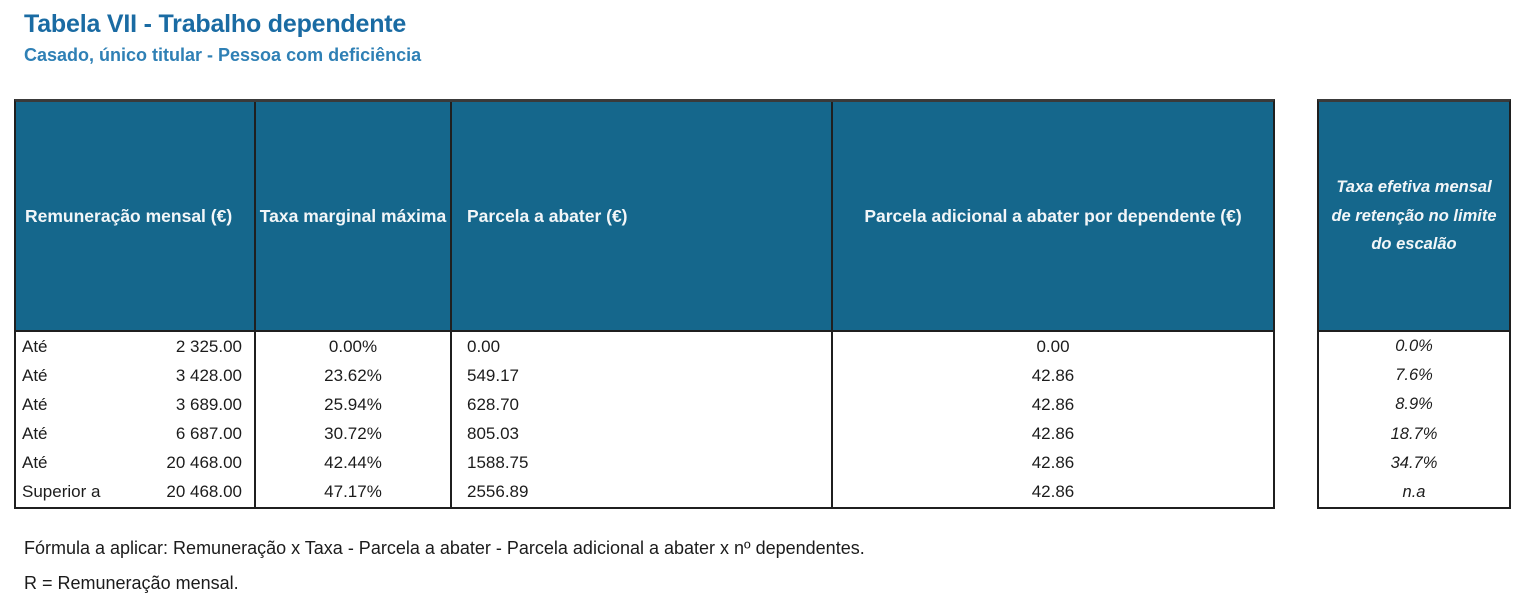 This screenshot has width=1536, height=612. What do you see at coordinates (354, 463) in the screenshot?
I see `cell-taxa-marginal: 42.44%` at bounding box center [354, 463].